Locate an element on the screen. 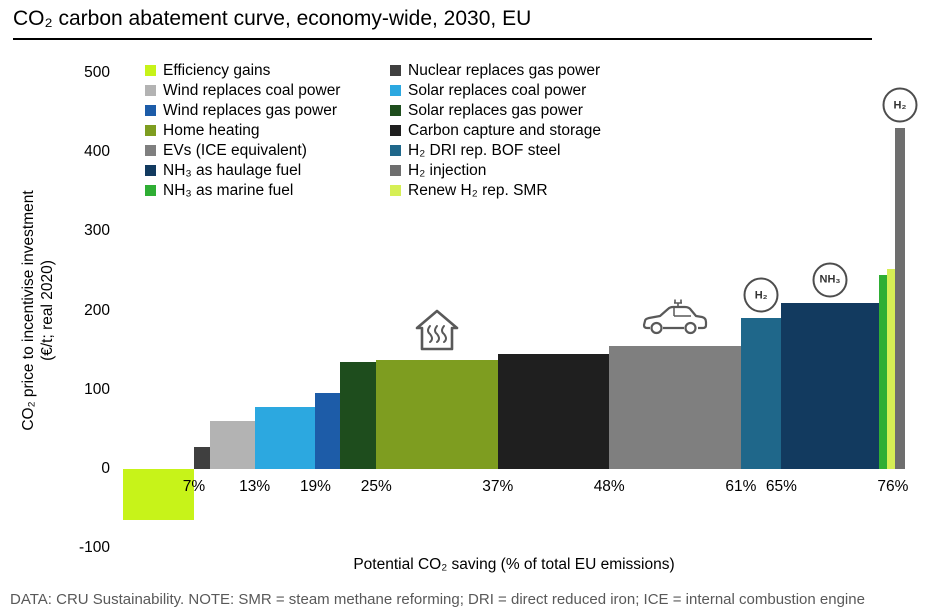 This screenshot has height=616, width=936. x-tick-65: 65% is located at coordinates (781, 486).